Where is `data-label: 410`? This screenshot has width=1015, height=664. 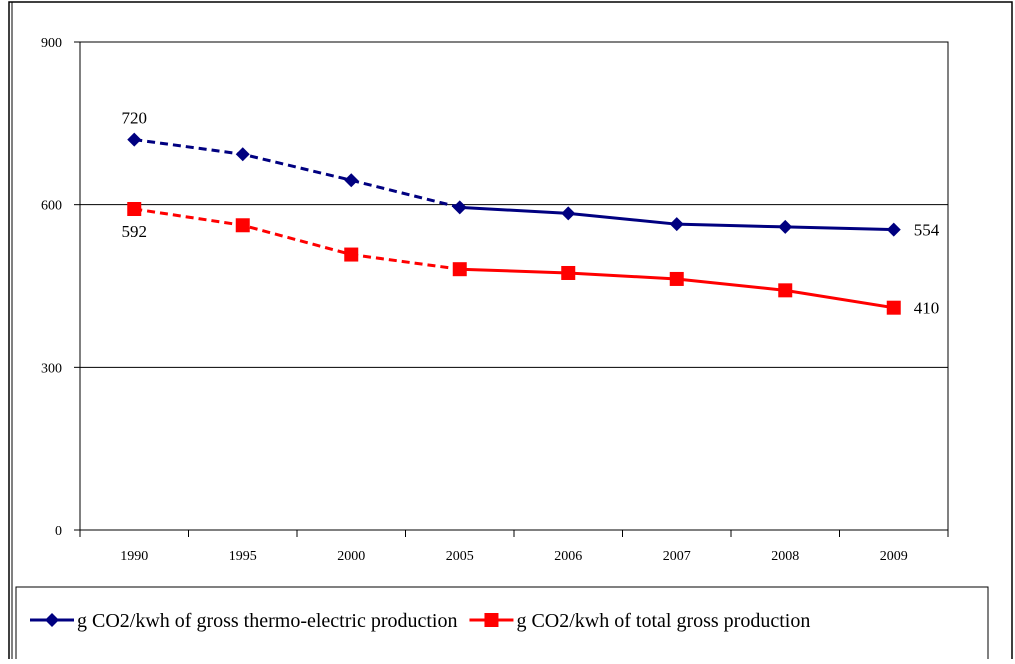 data-label: 410 is located at coordinates (927, 308).